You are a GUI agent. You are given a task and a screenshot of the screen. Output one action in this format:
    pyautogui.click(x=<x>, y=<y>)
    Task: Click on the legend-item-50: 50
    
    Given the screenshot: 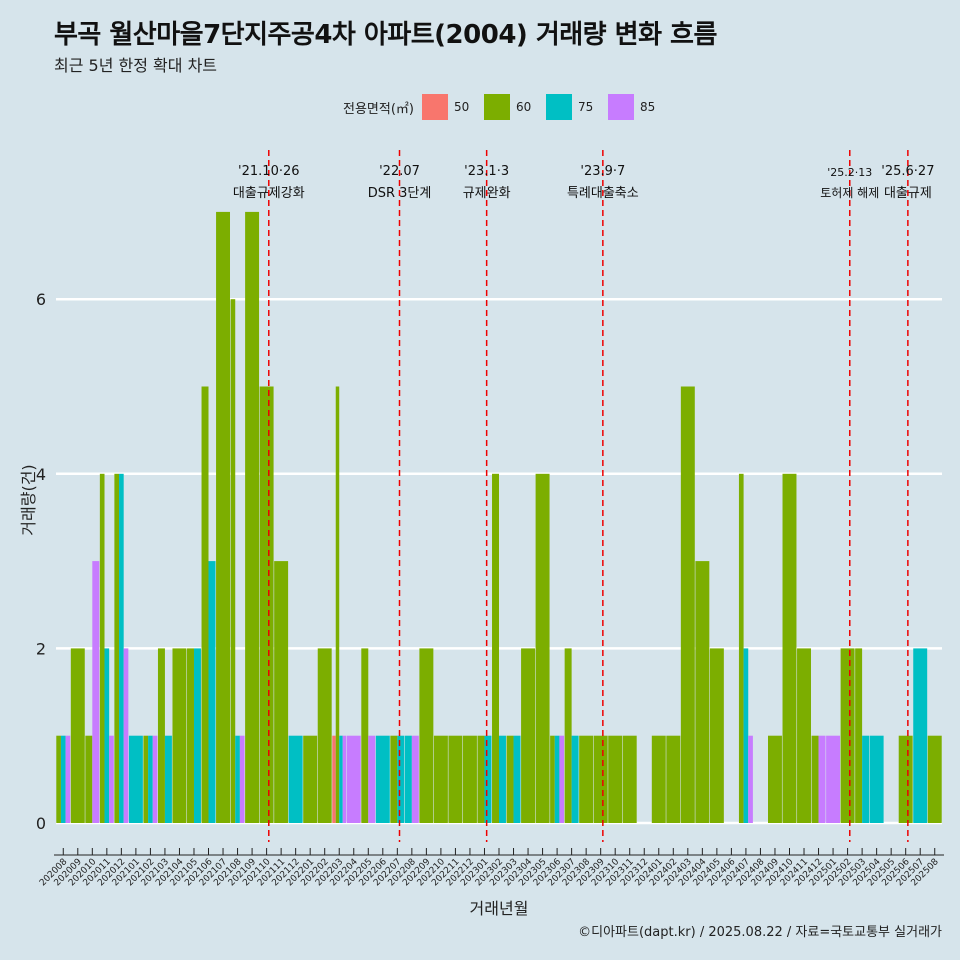 What is the action you would take?
    pyautogui.click(x=450, y=107)
    